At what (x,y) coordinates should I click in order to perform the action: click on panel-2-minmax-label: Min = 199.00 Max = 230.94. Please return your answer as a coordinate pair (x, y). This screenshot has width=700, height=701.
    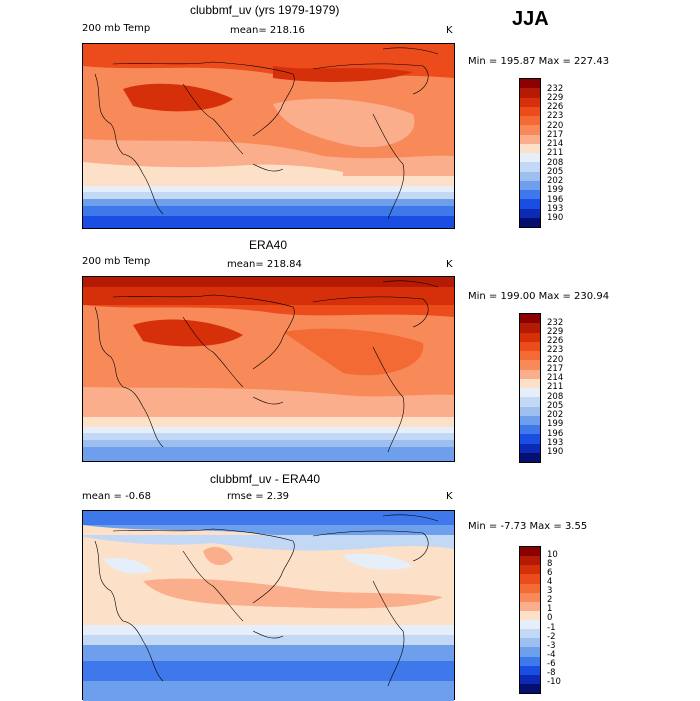
    Looking at the image, I should click on (539, 296).